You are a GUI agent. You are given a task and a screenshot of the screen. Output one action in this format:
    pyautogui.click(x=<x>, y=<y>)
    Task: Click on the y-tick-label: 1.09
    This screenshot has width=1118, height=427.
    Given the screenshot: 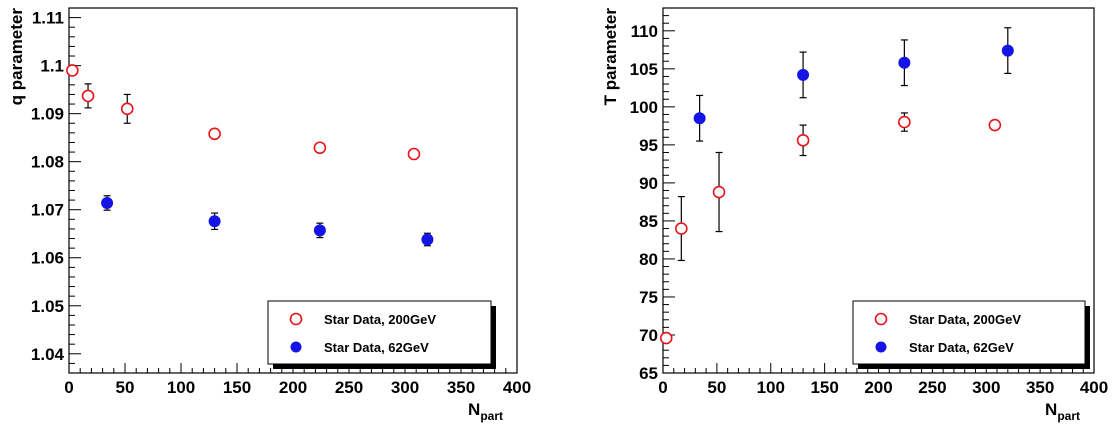 What is the action you would take?
    pyautogui.click(x=47, y=114)
    